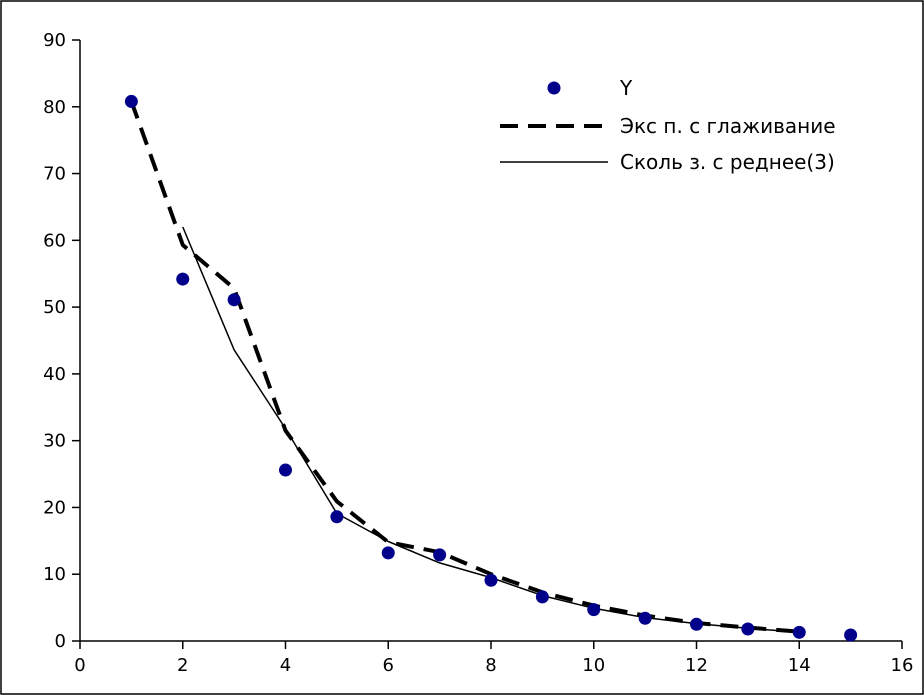  Describe the element at coordinates (285, 665) in the screenshot. I see `x-tick-label: 4` at that location.